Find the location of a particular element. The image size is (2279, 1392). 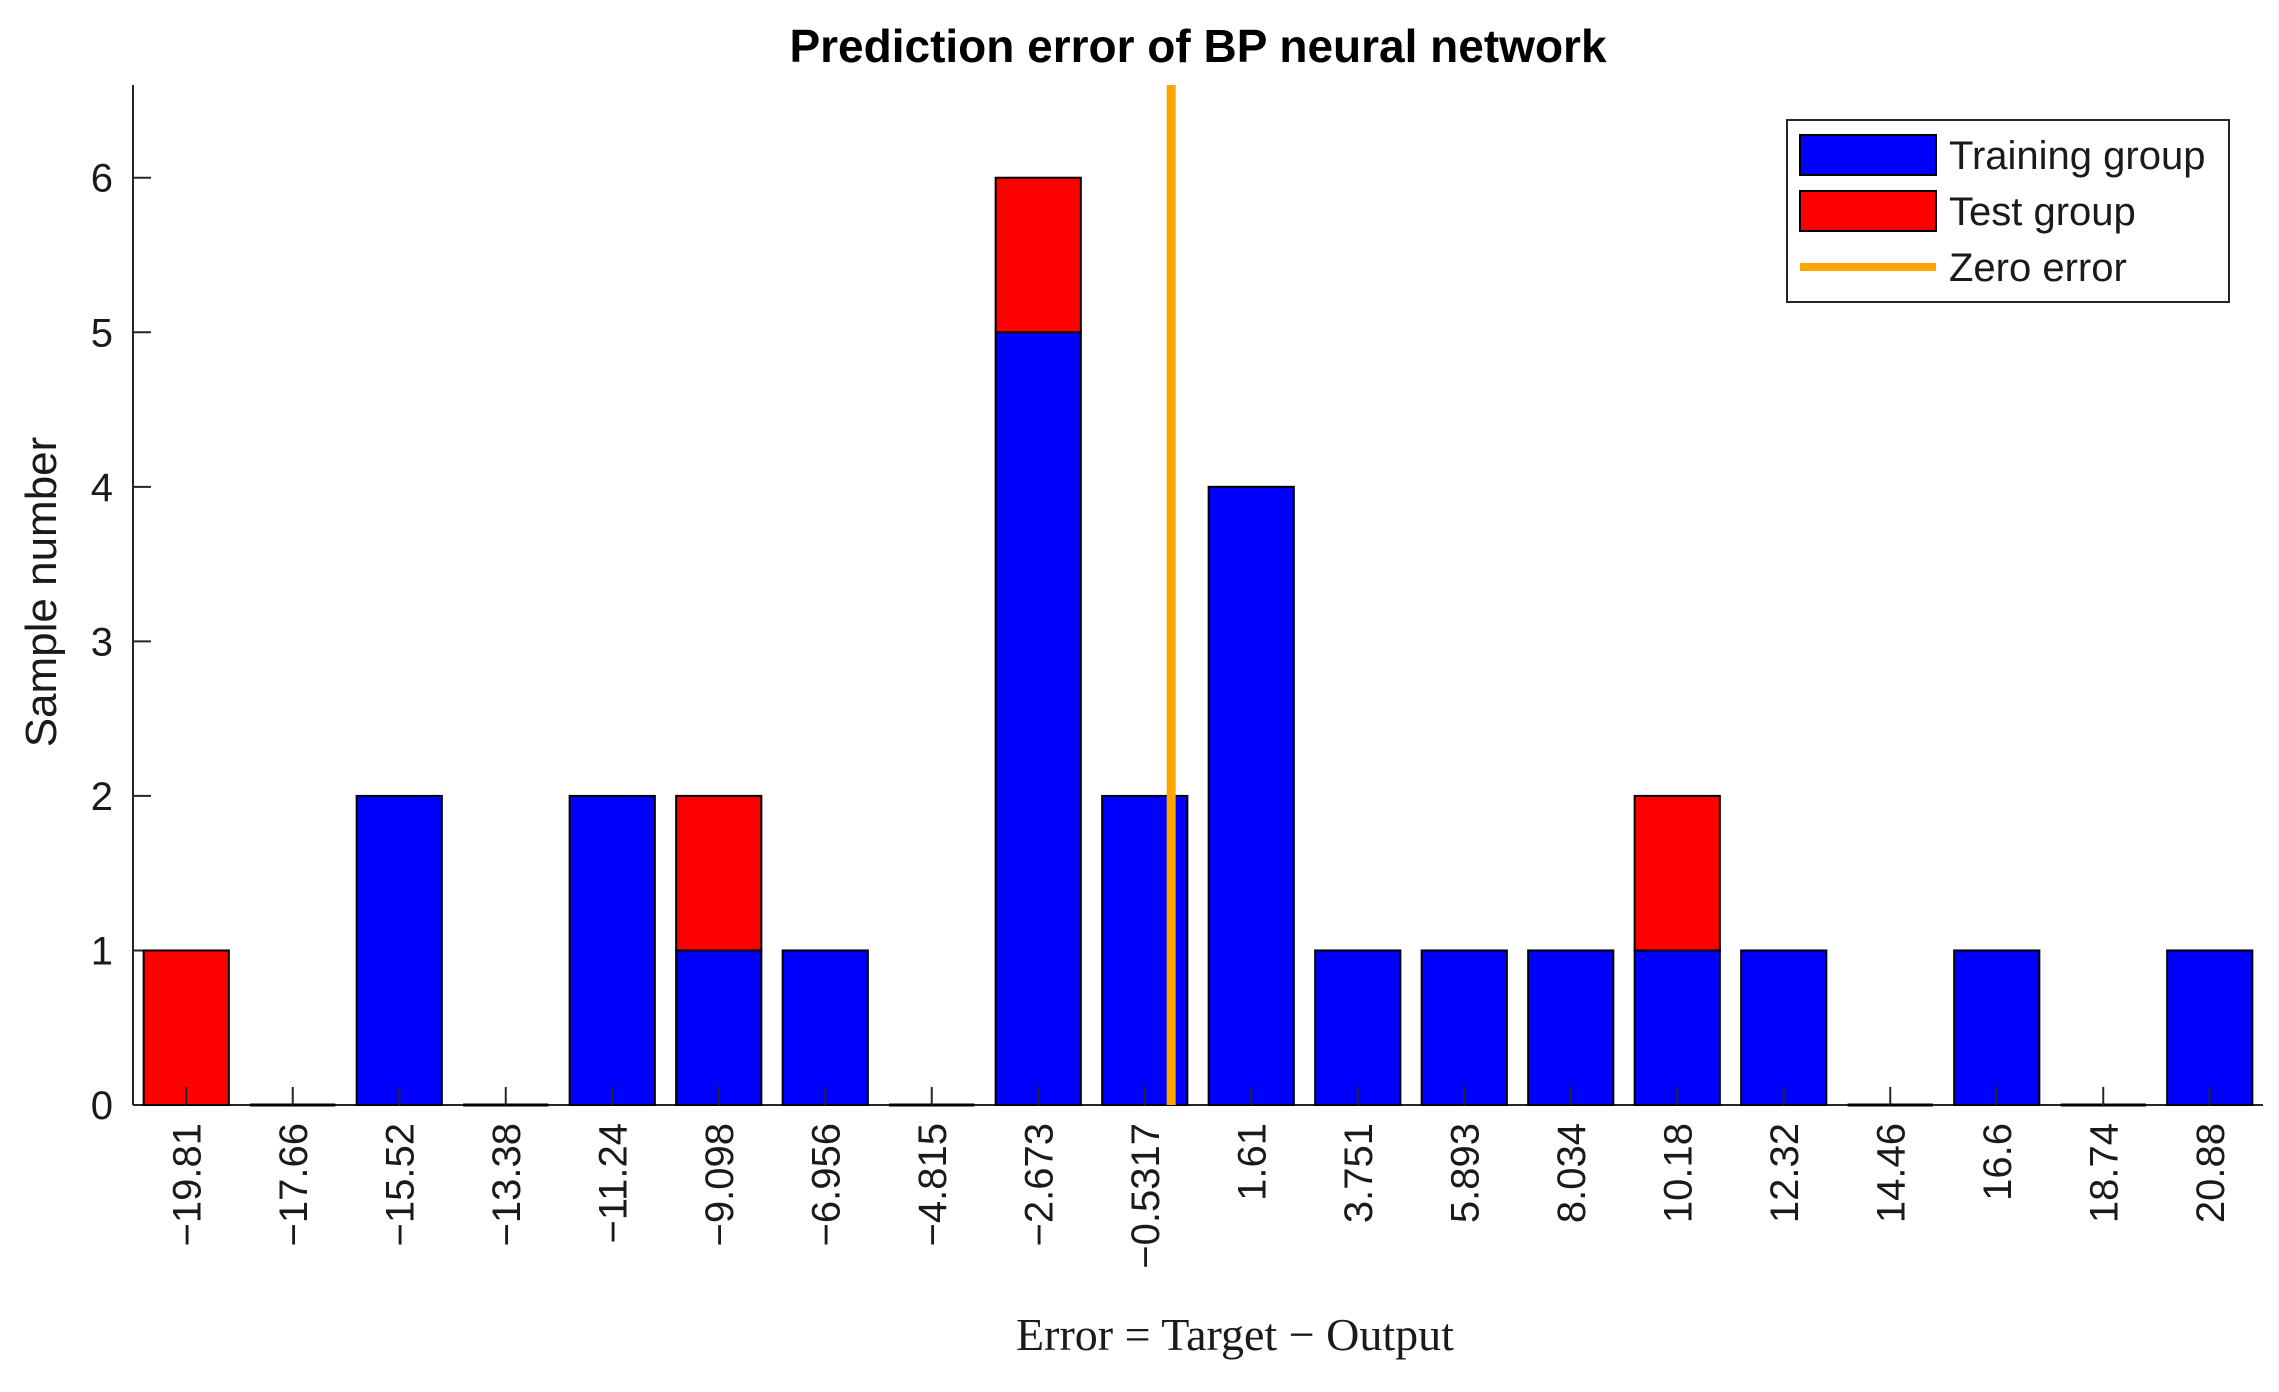

y-tick-label: 1 is located at coordinates (102, 951).